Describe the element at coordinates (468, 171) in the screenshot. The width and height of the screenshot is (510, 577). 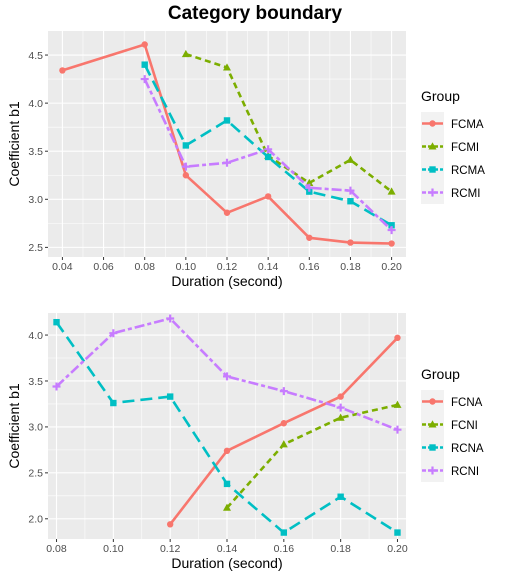
I see `legend-label: RCMA` at that location.